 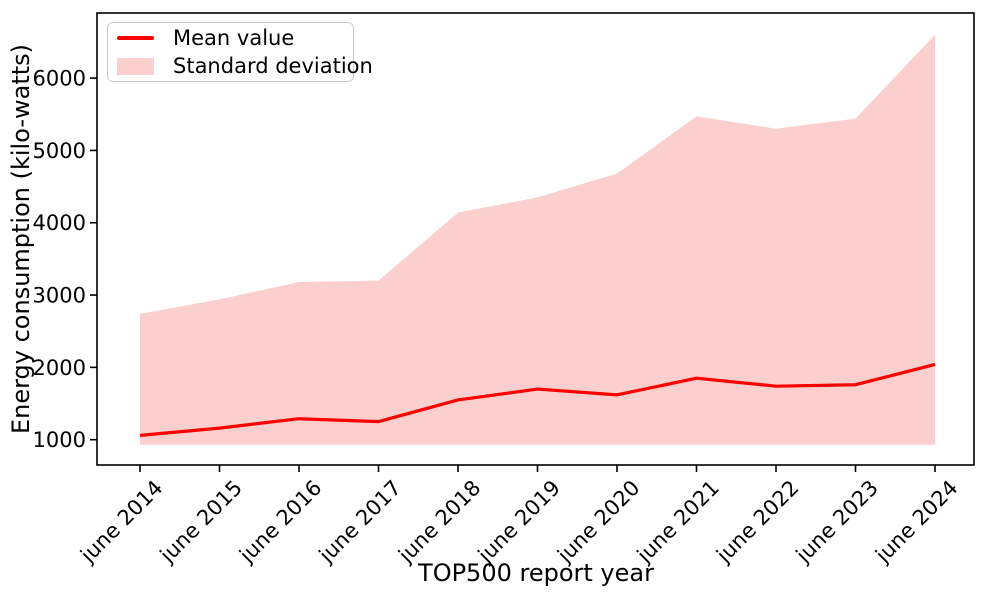 I want to click on std-band-swatch, so click(x=135, y=66).